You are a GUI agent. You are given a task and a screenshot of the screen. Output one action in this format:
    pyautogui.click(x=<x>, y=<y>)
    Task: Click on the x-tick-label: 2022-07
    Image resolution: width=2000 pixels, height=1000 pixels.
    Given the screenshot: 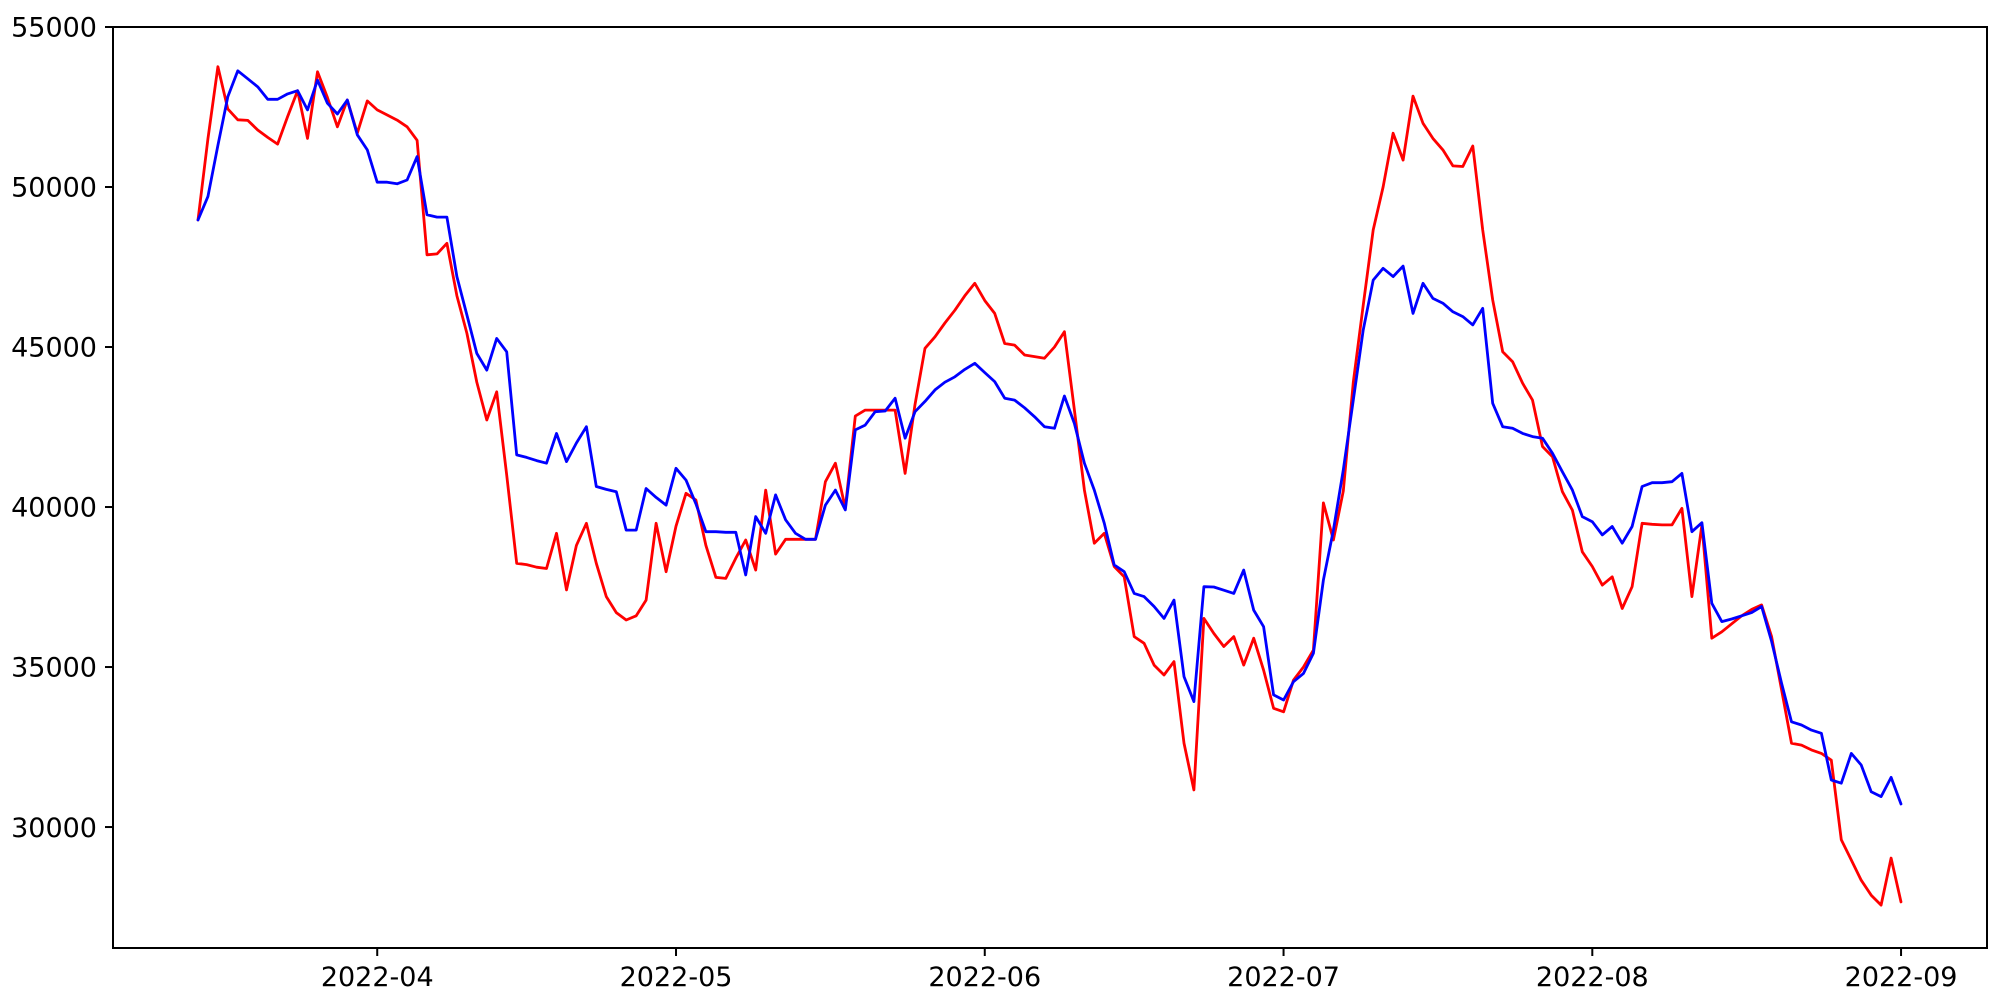 What is the action you would take?
    pyautogui.click(x=1283, y=977)
    